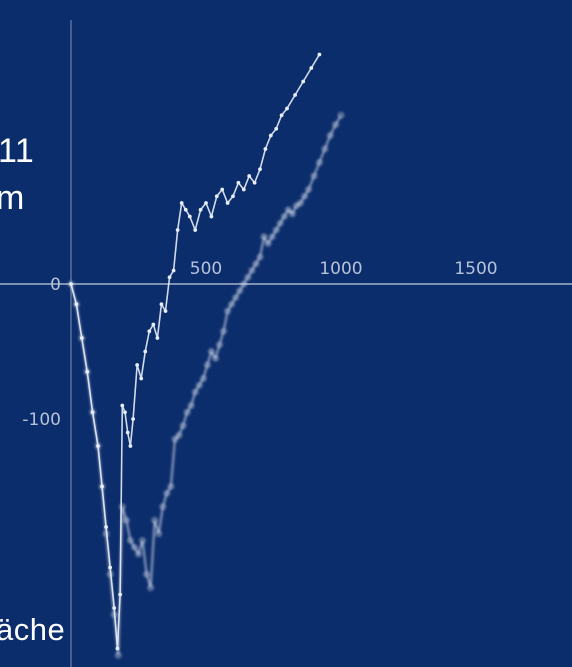  Describe the element at coordinates (33, 629) in the screenshot. I see `edge-text-line3: äche` at that location.